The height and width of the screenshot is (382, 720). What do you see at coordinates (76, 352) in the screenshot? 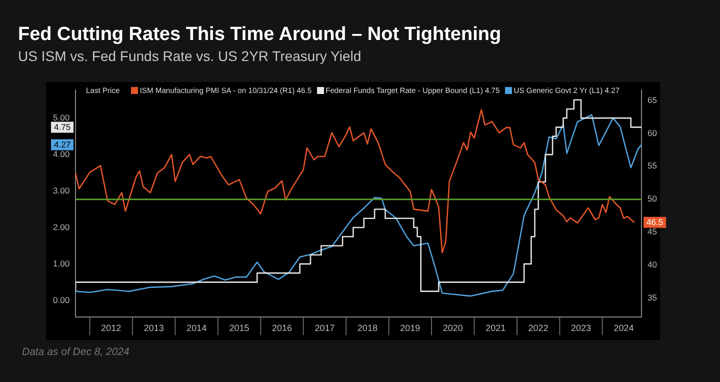
I see `text: Data as of Dec 8, 2024` at bounding box center [76, 352].